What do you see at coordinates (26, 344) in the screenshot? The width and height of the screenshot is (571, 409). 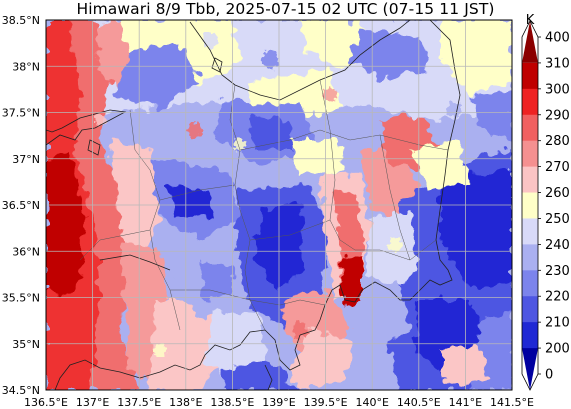 I see `lat-tick: 35°N` at bounding box center [26, 344].